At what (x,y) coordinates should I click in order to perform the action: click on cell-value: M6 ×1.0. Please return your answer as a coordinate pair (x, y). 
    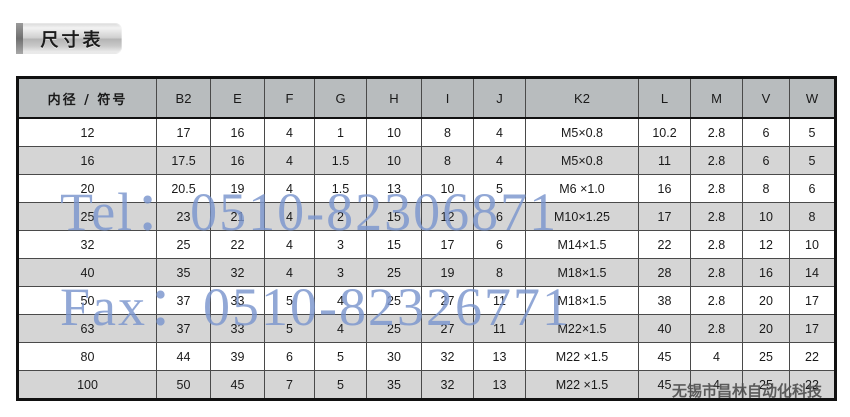
    Looking at the image, I should click on (582, 188).